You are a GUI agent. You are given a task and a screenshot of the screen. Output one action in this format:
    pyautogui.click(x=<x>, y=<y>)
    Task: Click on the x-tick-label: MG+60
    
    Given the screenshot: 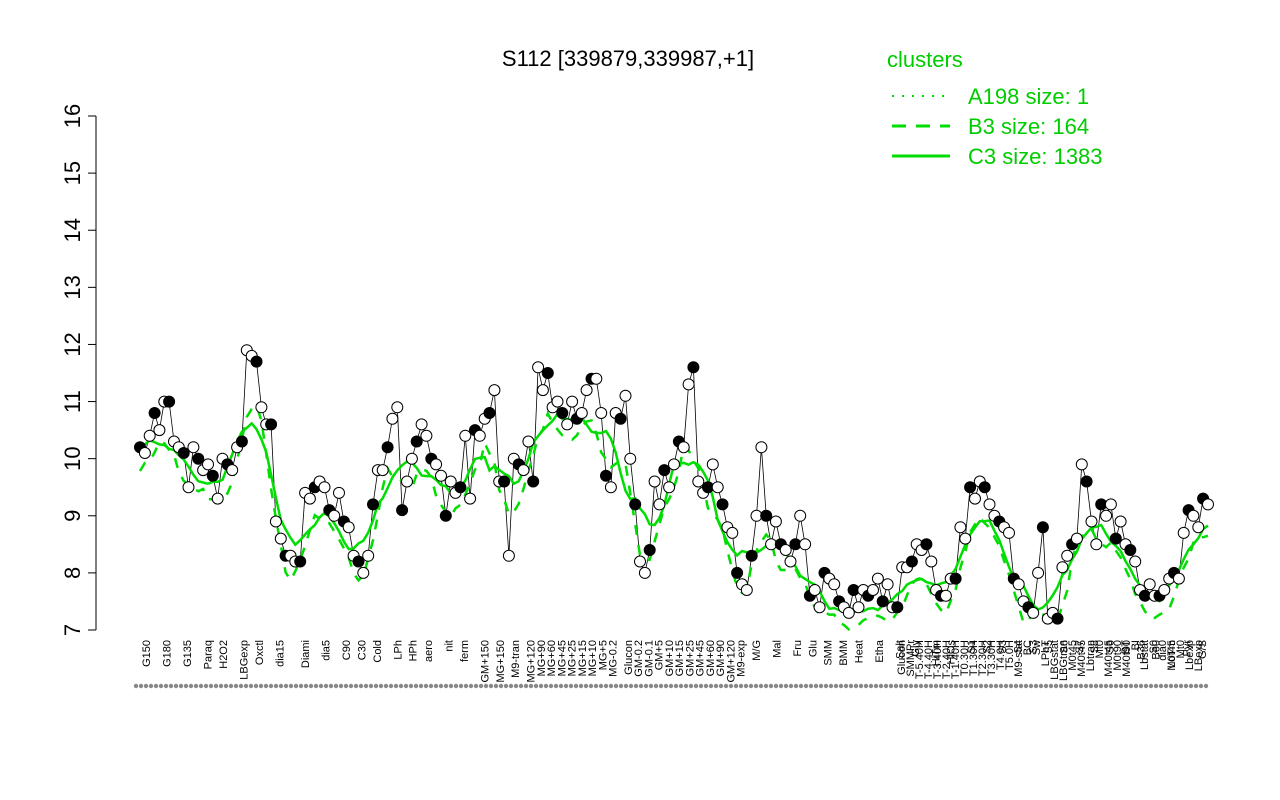 What is the action you would take?
    pyautogui.click(x=552, y=658)
    